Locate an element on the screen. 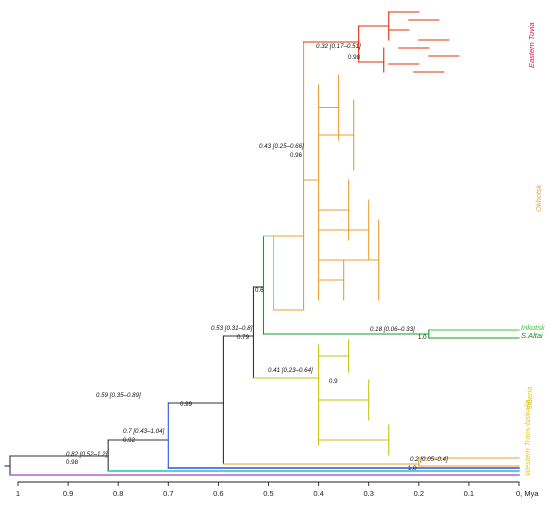 The height and width of the screenshot is (506, 550). node-posterior-label: 0.9 is located at coordinates (333, 381).